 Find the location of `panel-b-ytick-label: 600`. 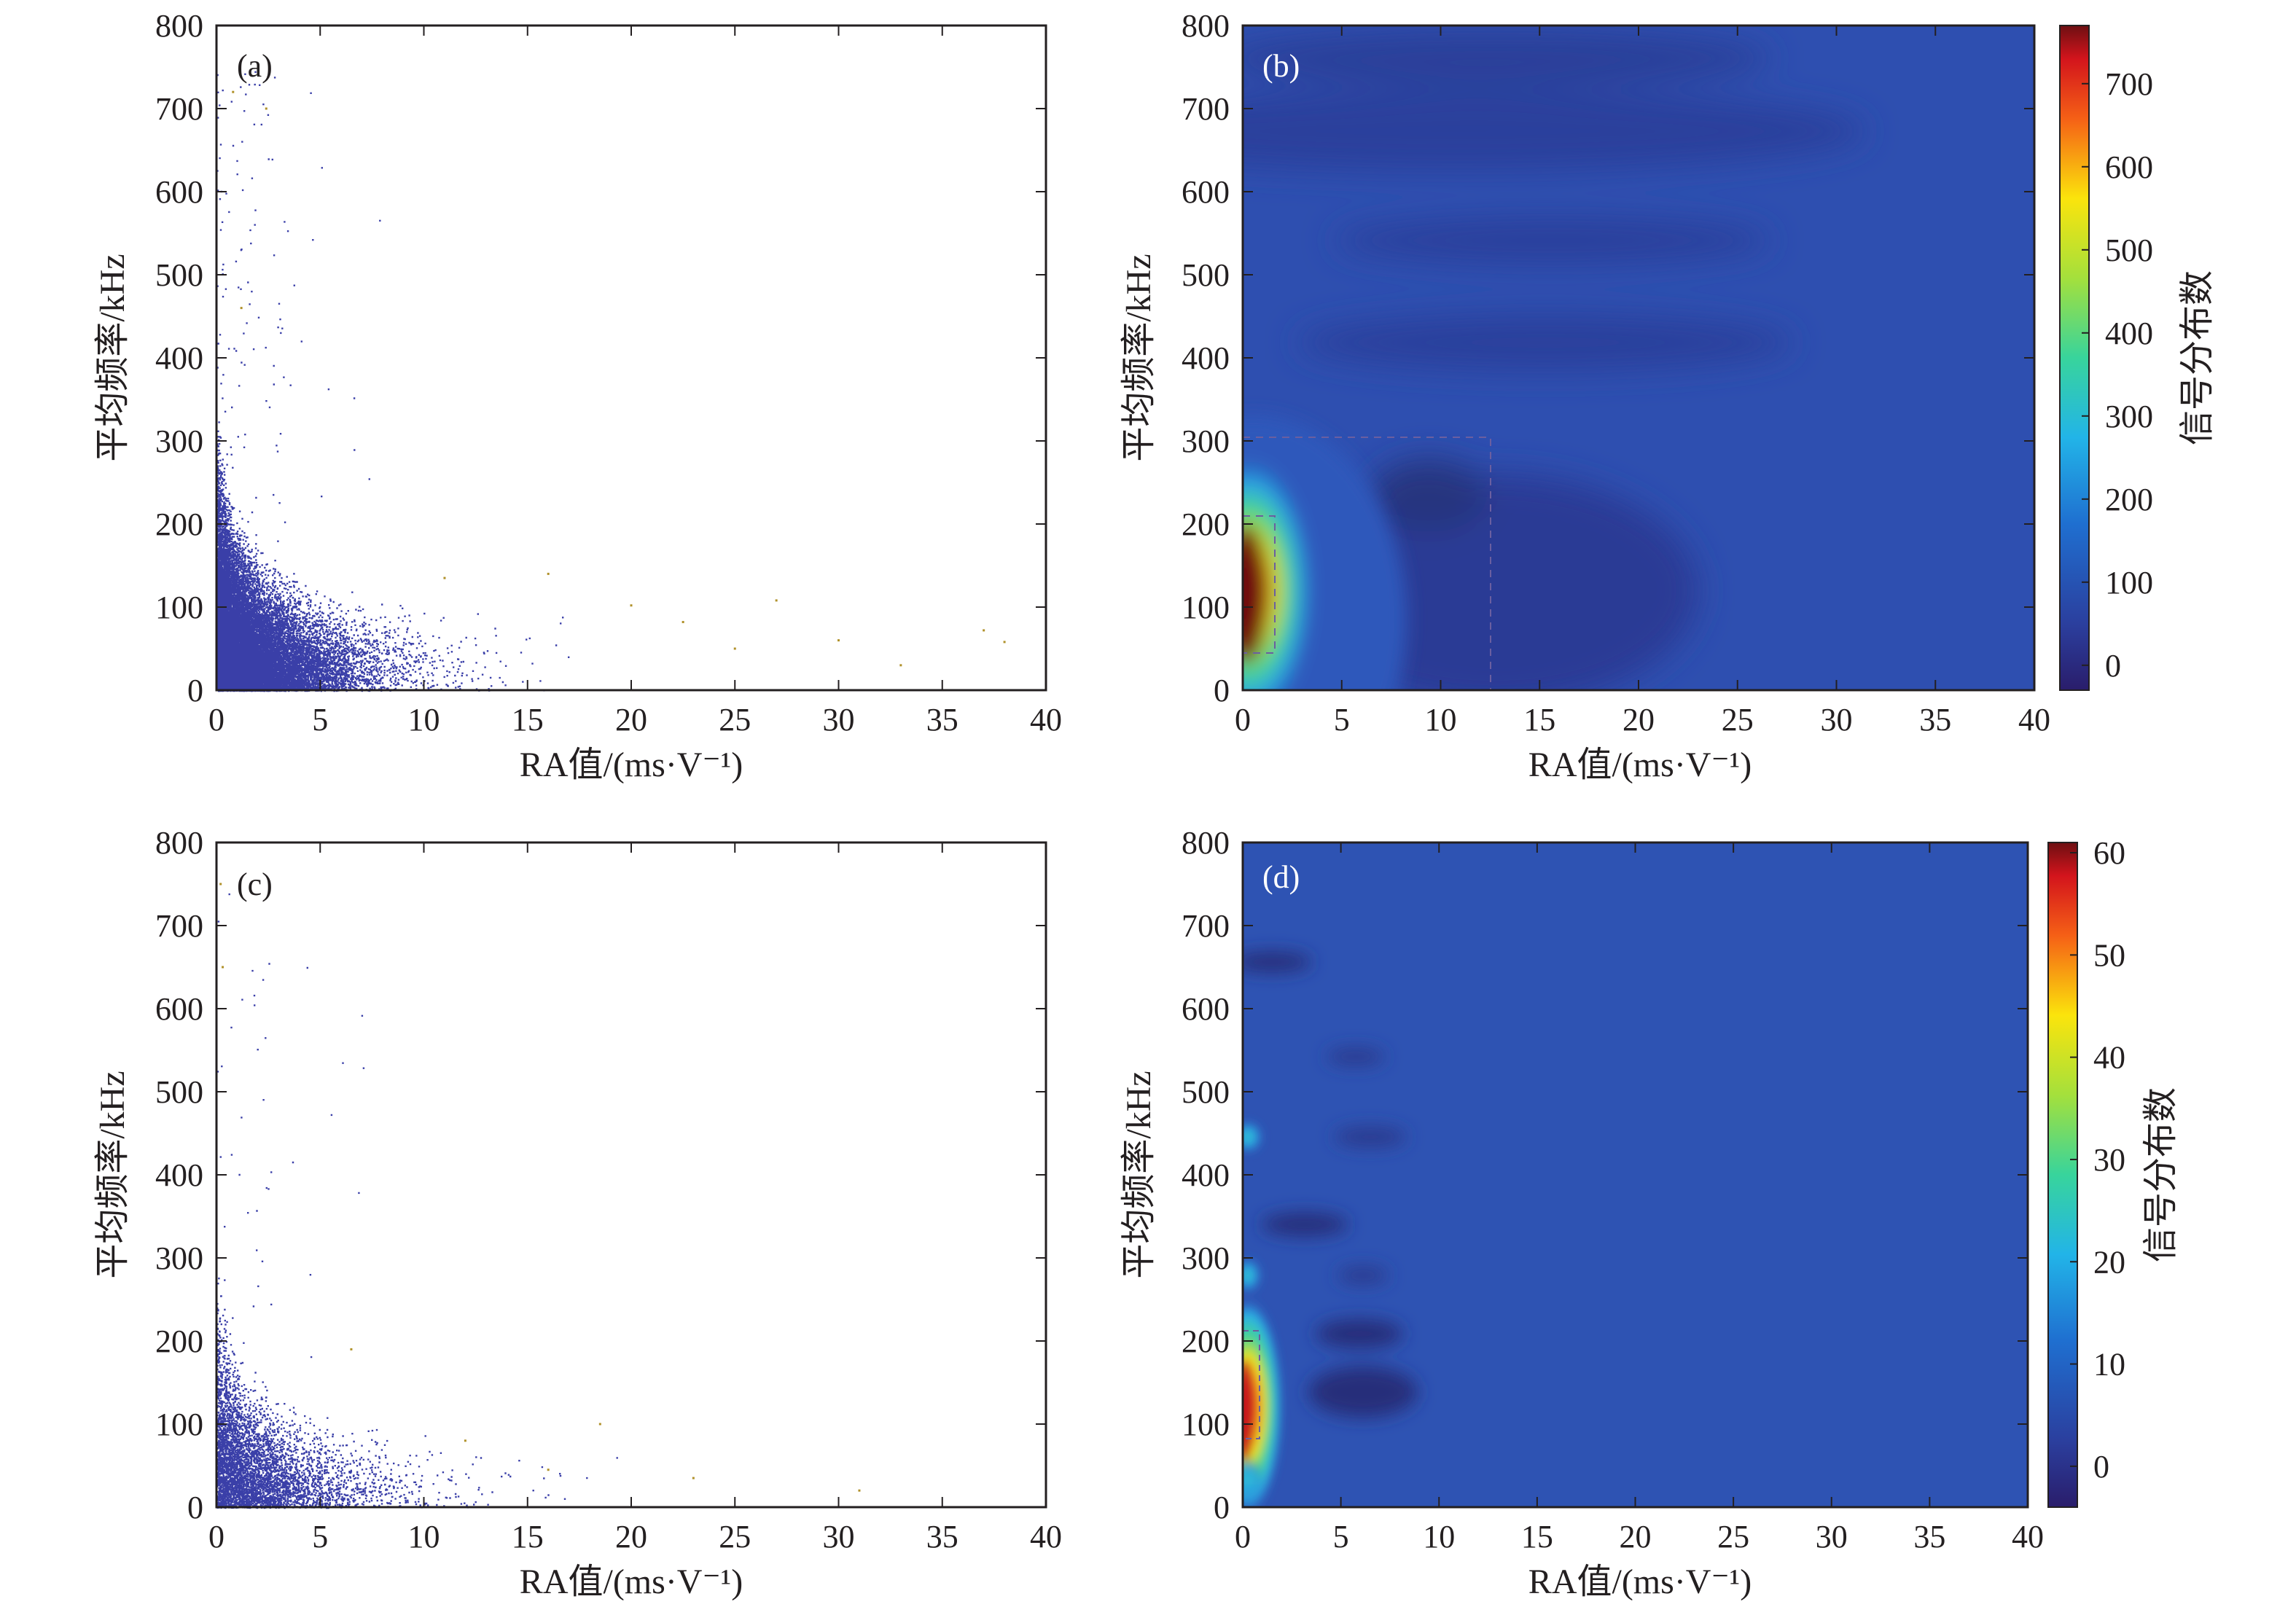

panel-b-ytick-label: 600 is located at coordinates (1206, 192).